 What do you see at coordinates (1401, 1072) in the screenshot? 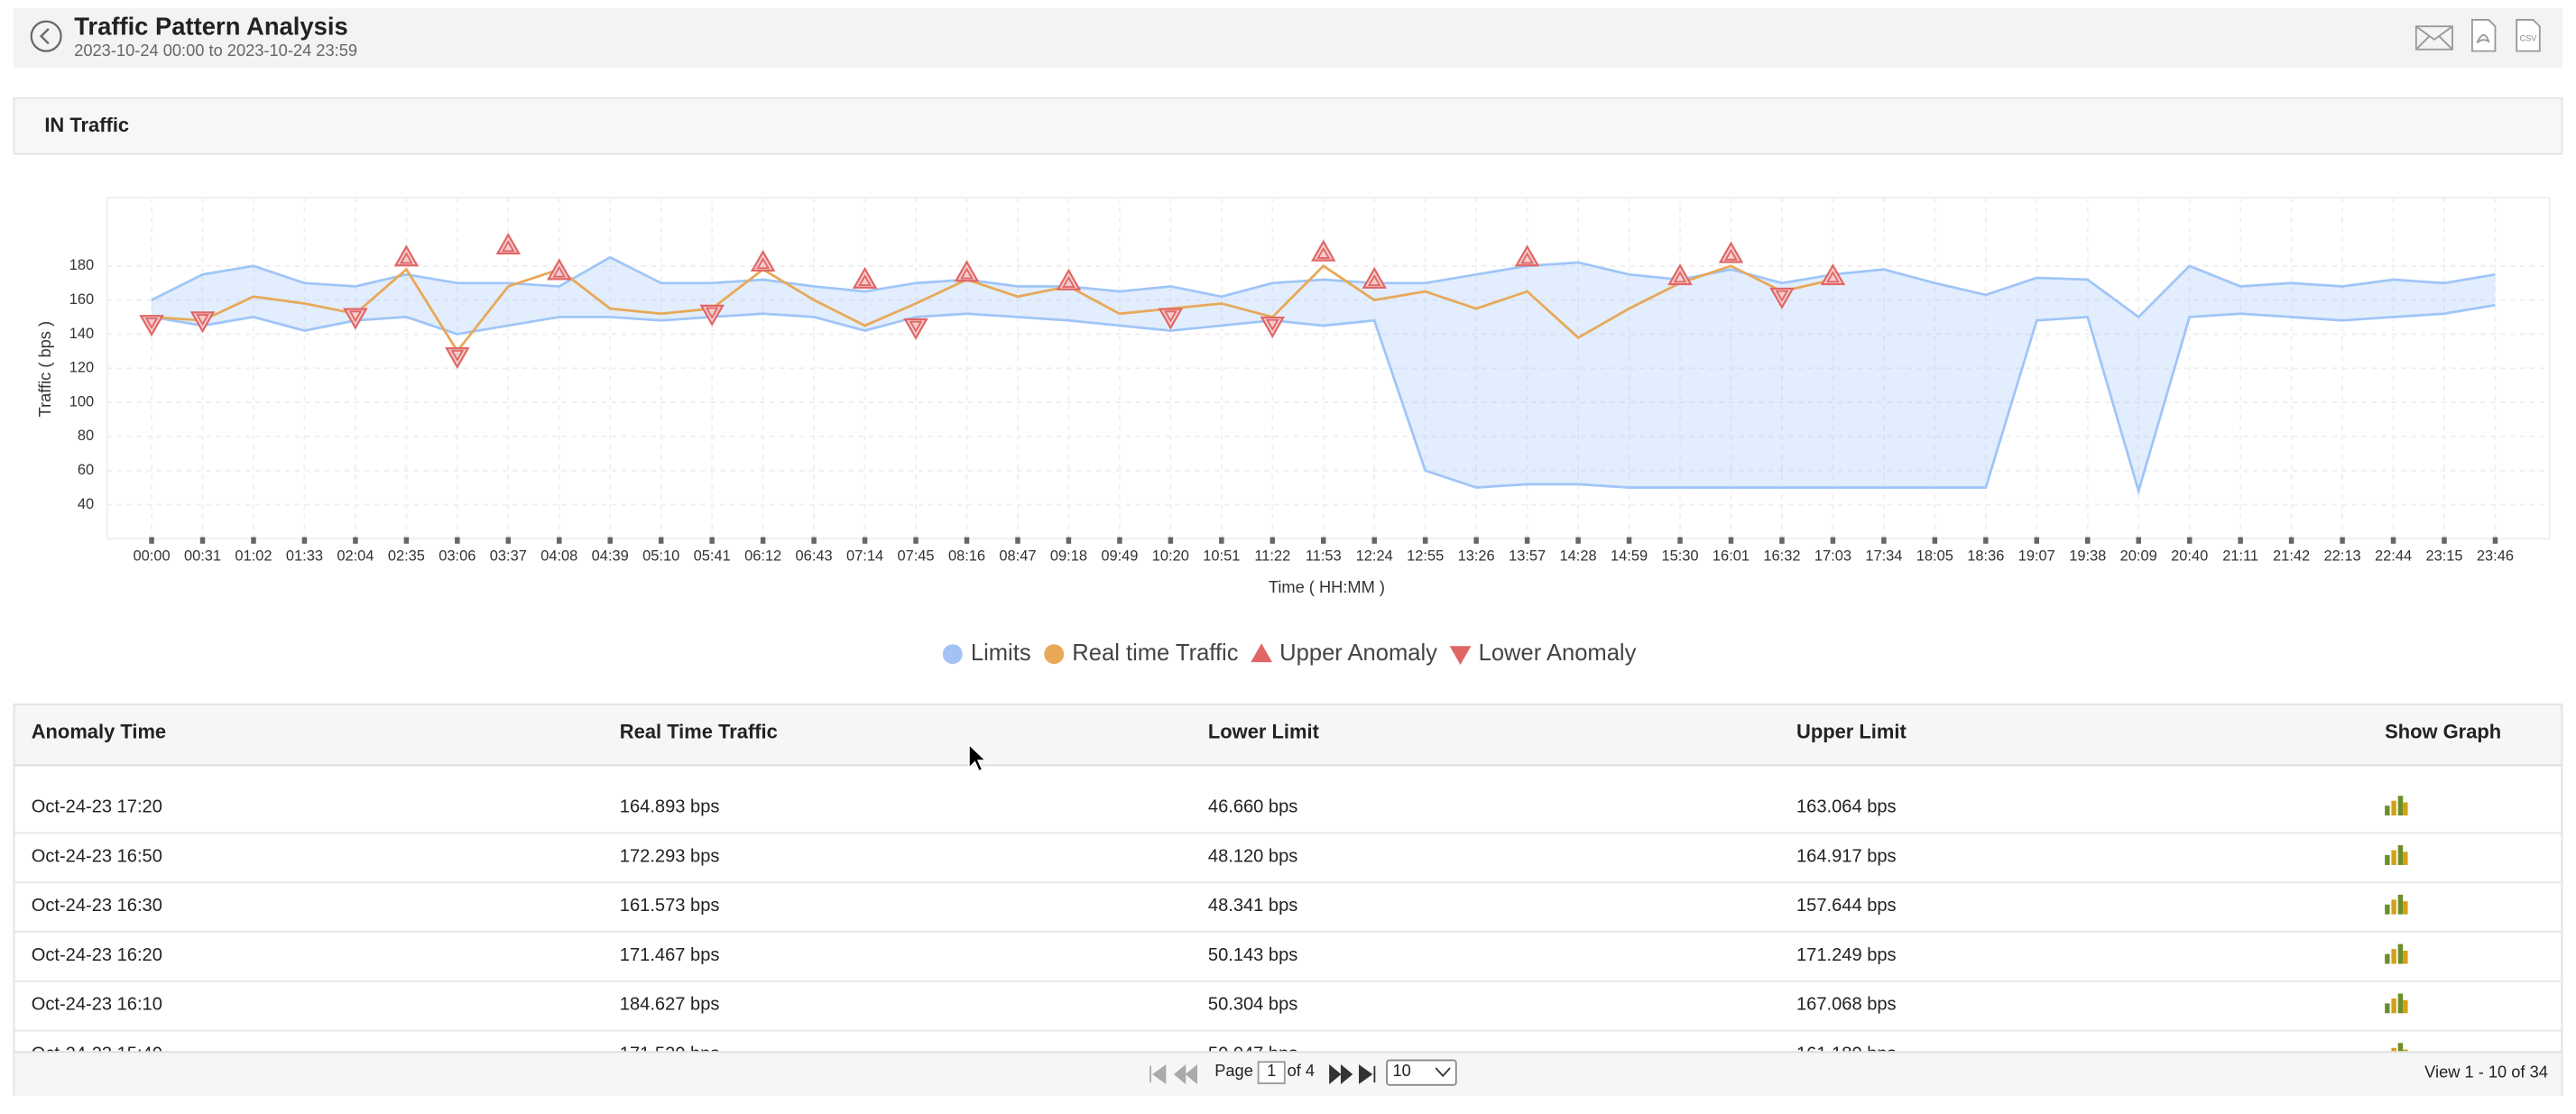
I see `page-size: 10` at bounding box center [1401, 1072].